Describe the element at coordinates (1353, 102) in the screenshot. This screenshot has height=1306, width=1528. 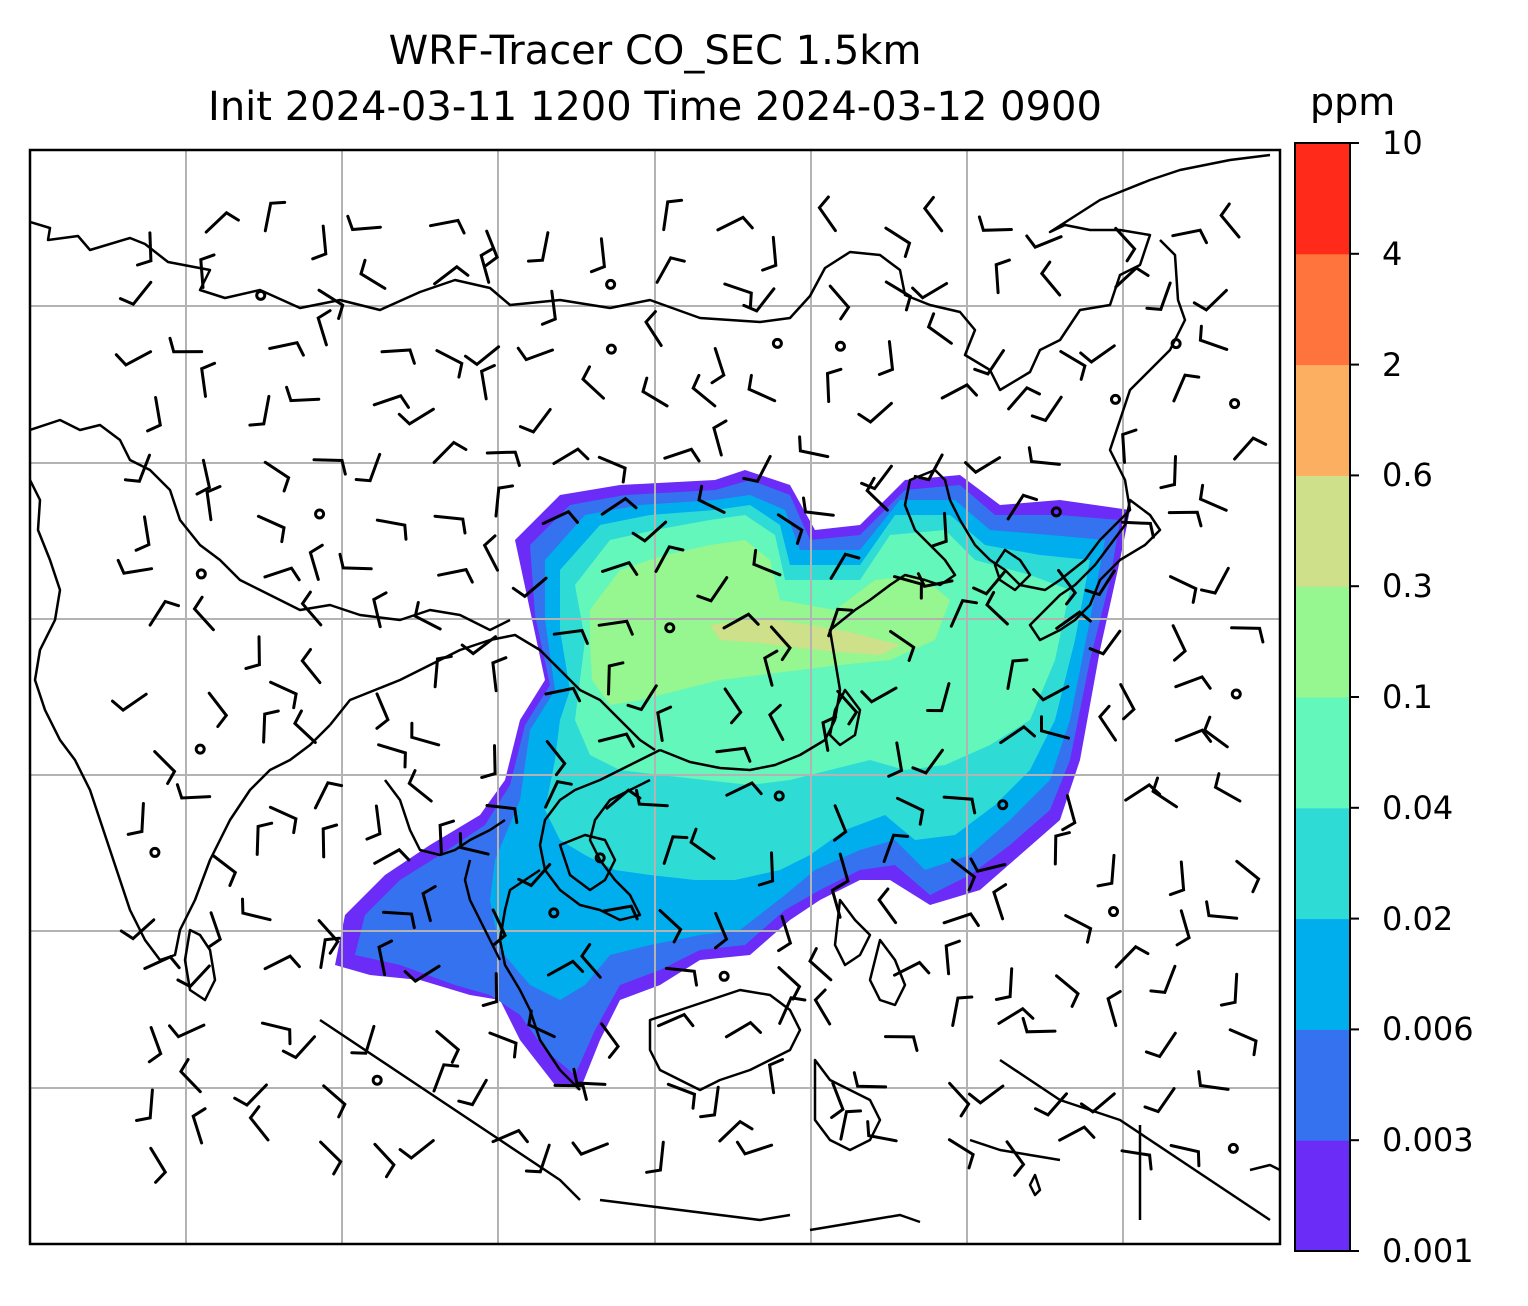
I see `colorbar-unit-label: ppm` at that location.